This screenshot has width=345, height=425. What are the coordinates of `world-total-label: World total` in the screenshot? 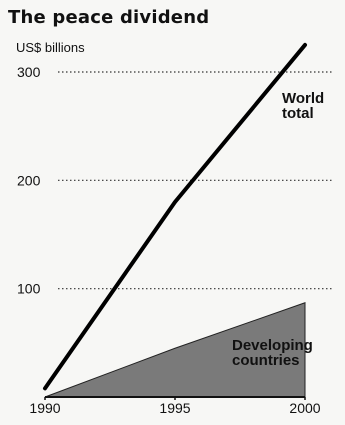 It's located at (303, 106).